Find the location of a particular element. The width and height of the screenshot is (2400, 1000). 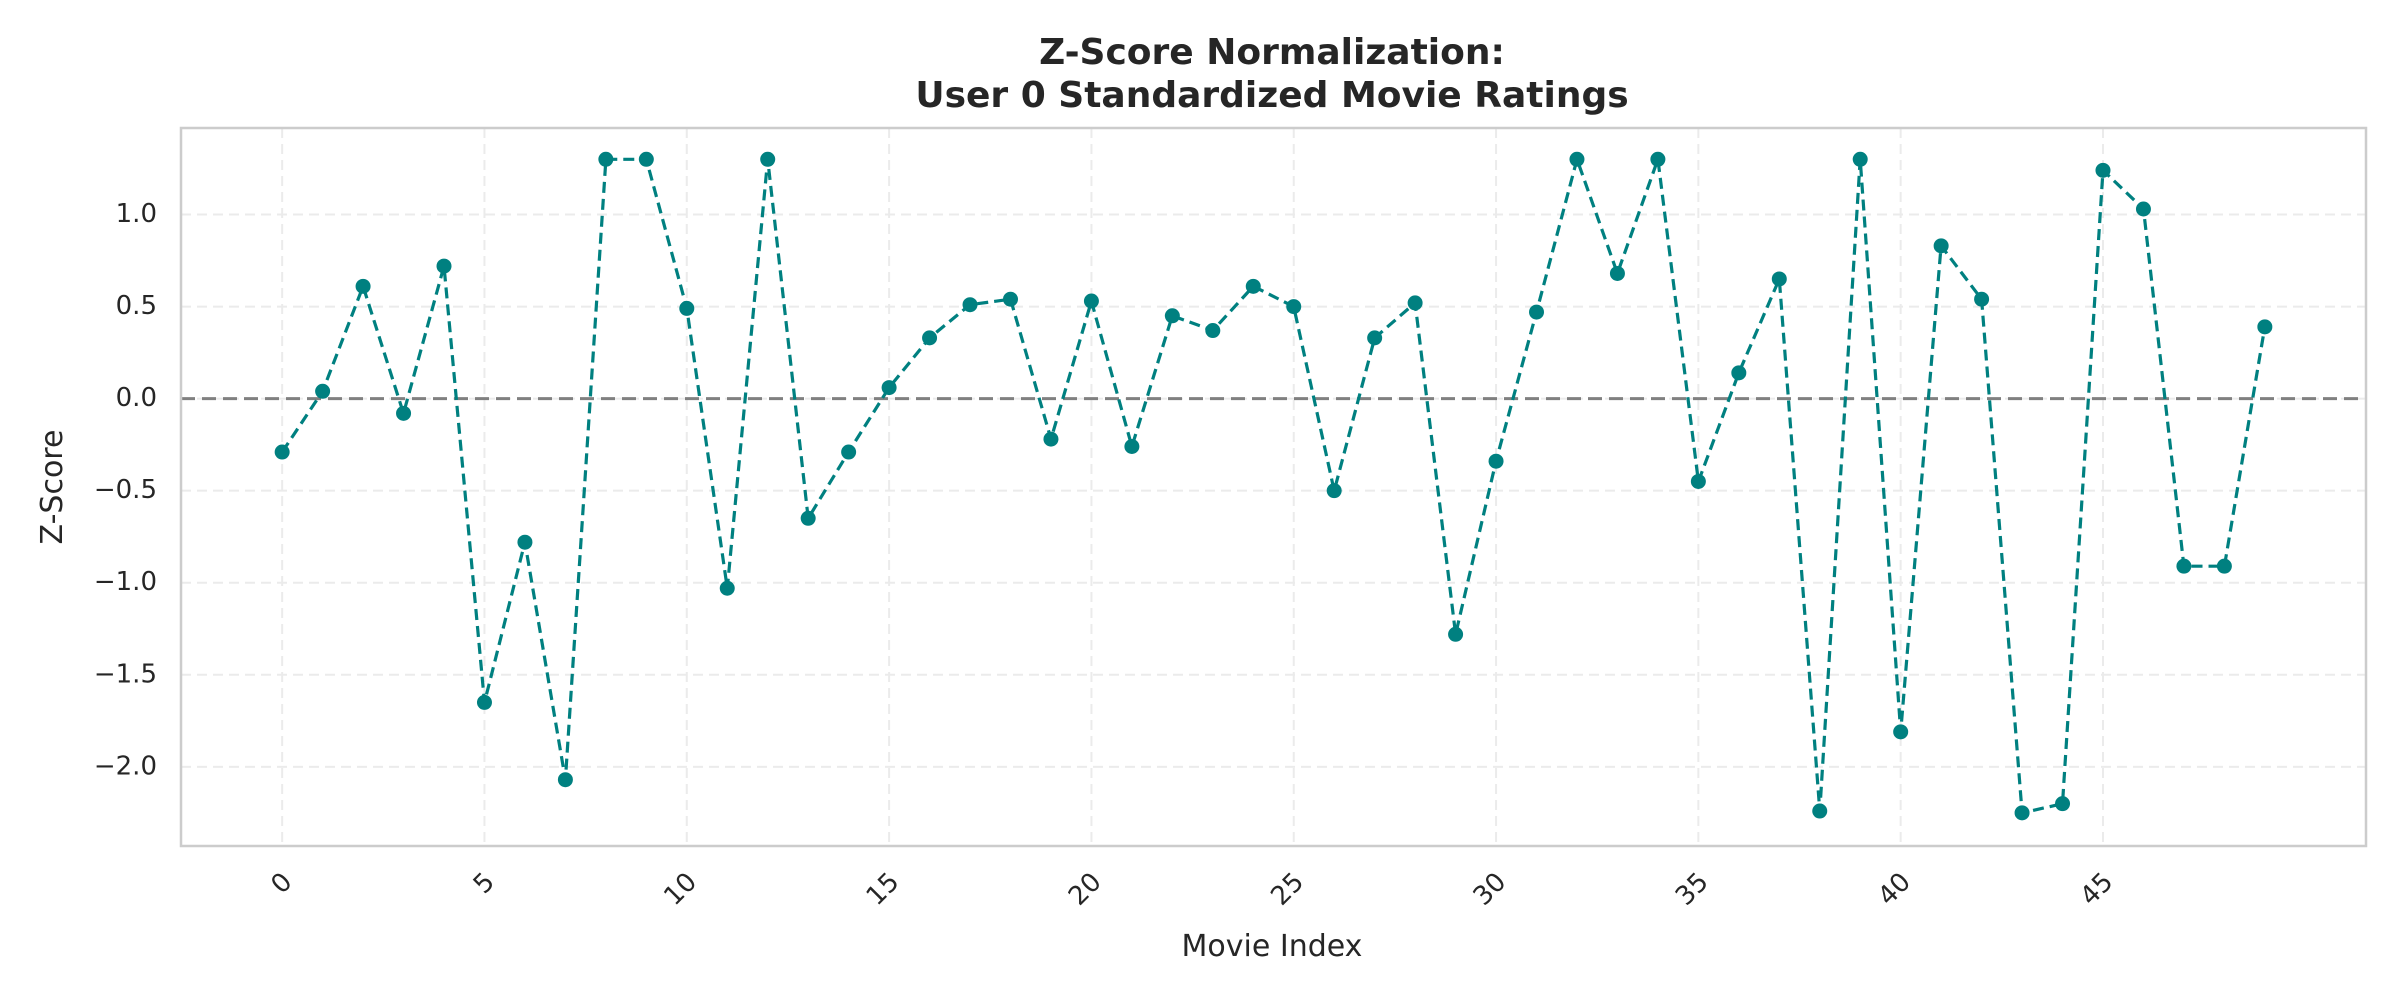

y-axis-ticks: 1.0 0.5 0.0 −0.5 −1.0 −1.5 −2.0 is located at coordinates (125, 490).